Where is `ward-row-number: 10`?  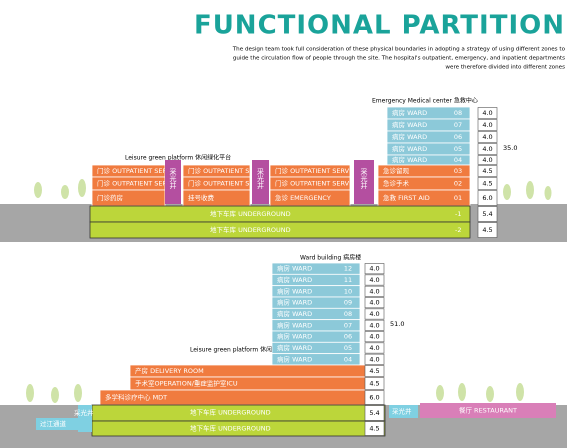 ward-row-number: 10 is located at coordinates (348, 291).